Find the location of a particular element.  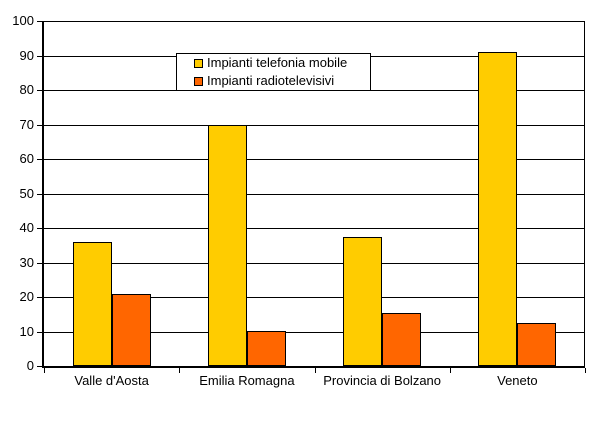

y-axis-label: 10 is located at coordinates (26, 331).